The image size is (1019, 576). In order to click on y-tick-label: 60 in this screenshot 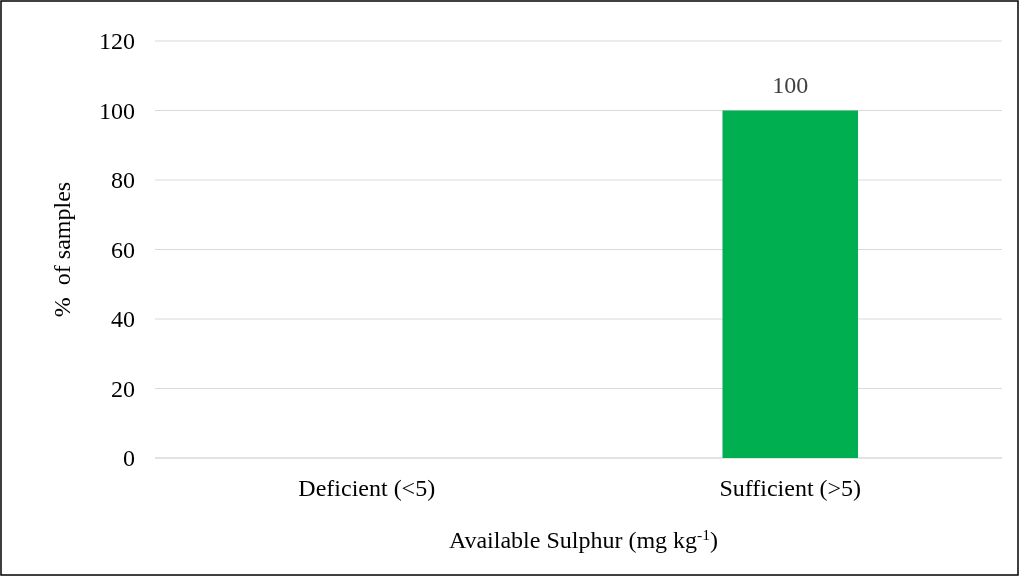, I will do `click(123, 249)`.